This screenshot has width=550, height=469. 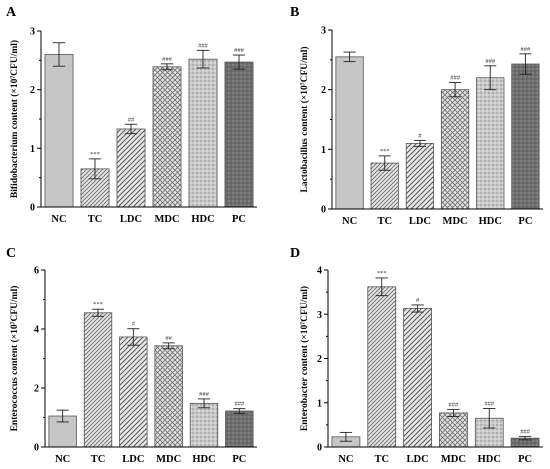 I want to click on panel-letter: B, so click(x=294, y=12).